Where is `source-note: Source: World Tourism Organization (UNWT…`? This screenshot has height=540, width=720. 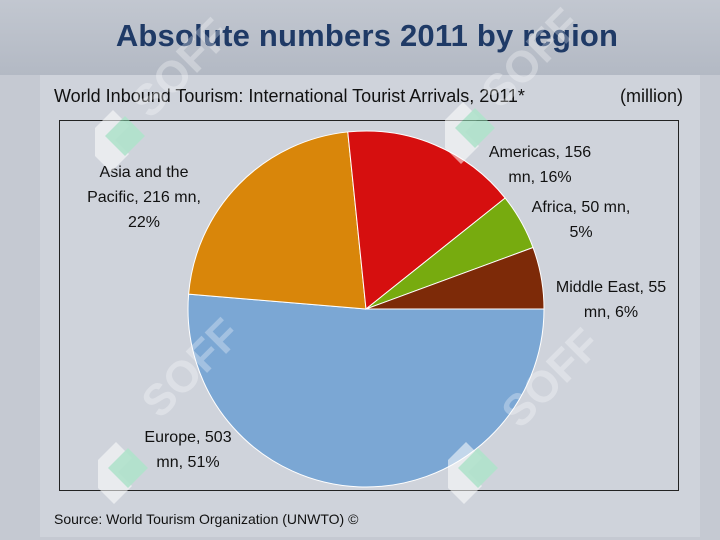
source-note: Source: World Tourism Organization (UNWT… is located at coordinates (206, 519).